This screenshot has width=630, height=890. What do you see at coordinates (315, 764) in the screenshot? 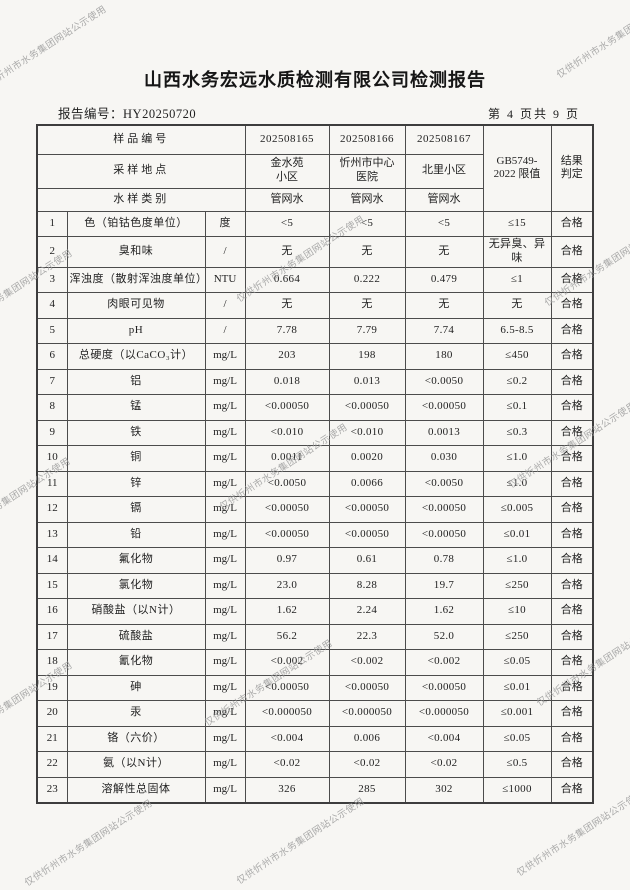
I see `table-row: 22 氨（以N计） mg/L <0.02 <0.02 <0.02 ≤0.5 合格` at bounding box center [315, 764].